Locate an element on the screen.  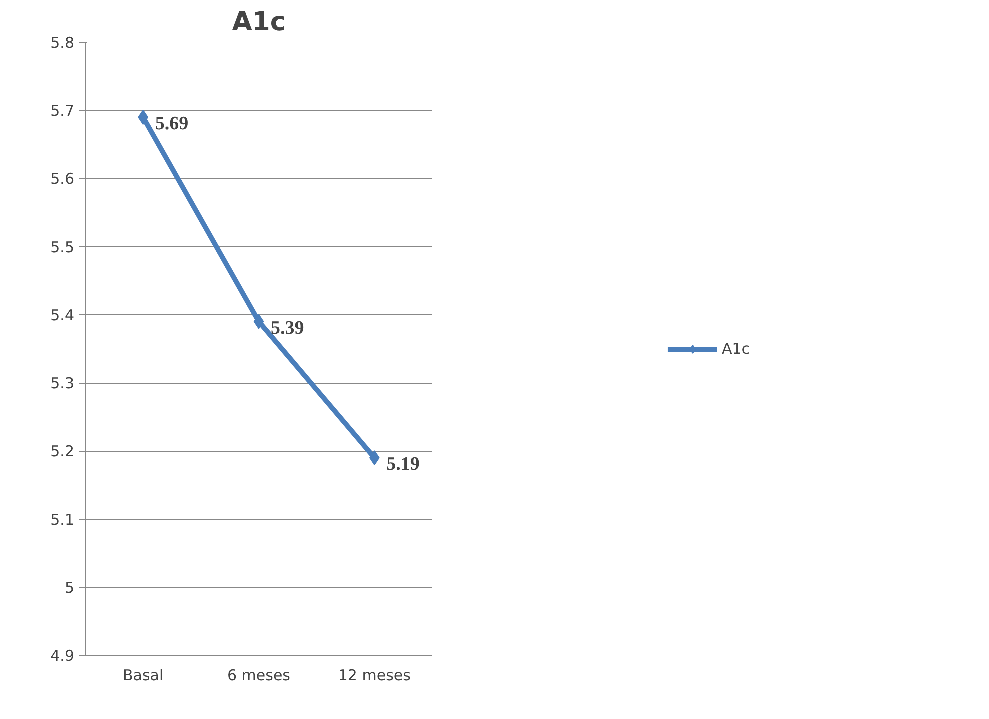
chart-title: A1c is located at coordinates (259, 23).